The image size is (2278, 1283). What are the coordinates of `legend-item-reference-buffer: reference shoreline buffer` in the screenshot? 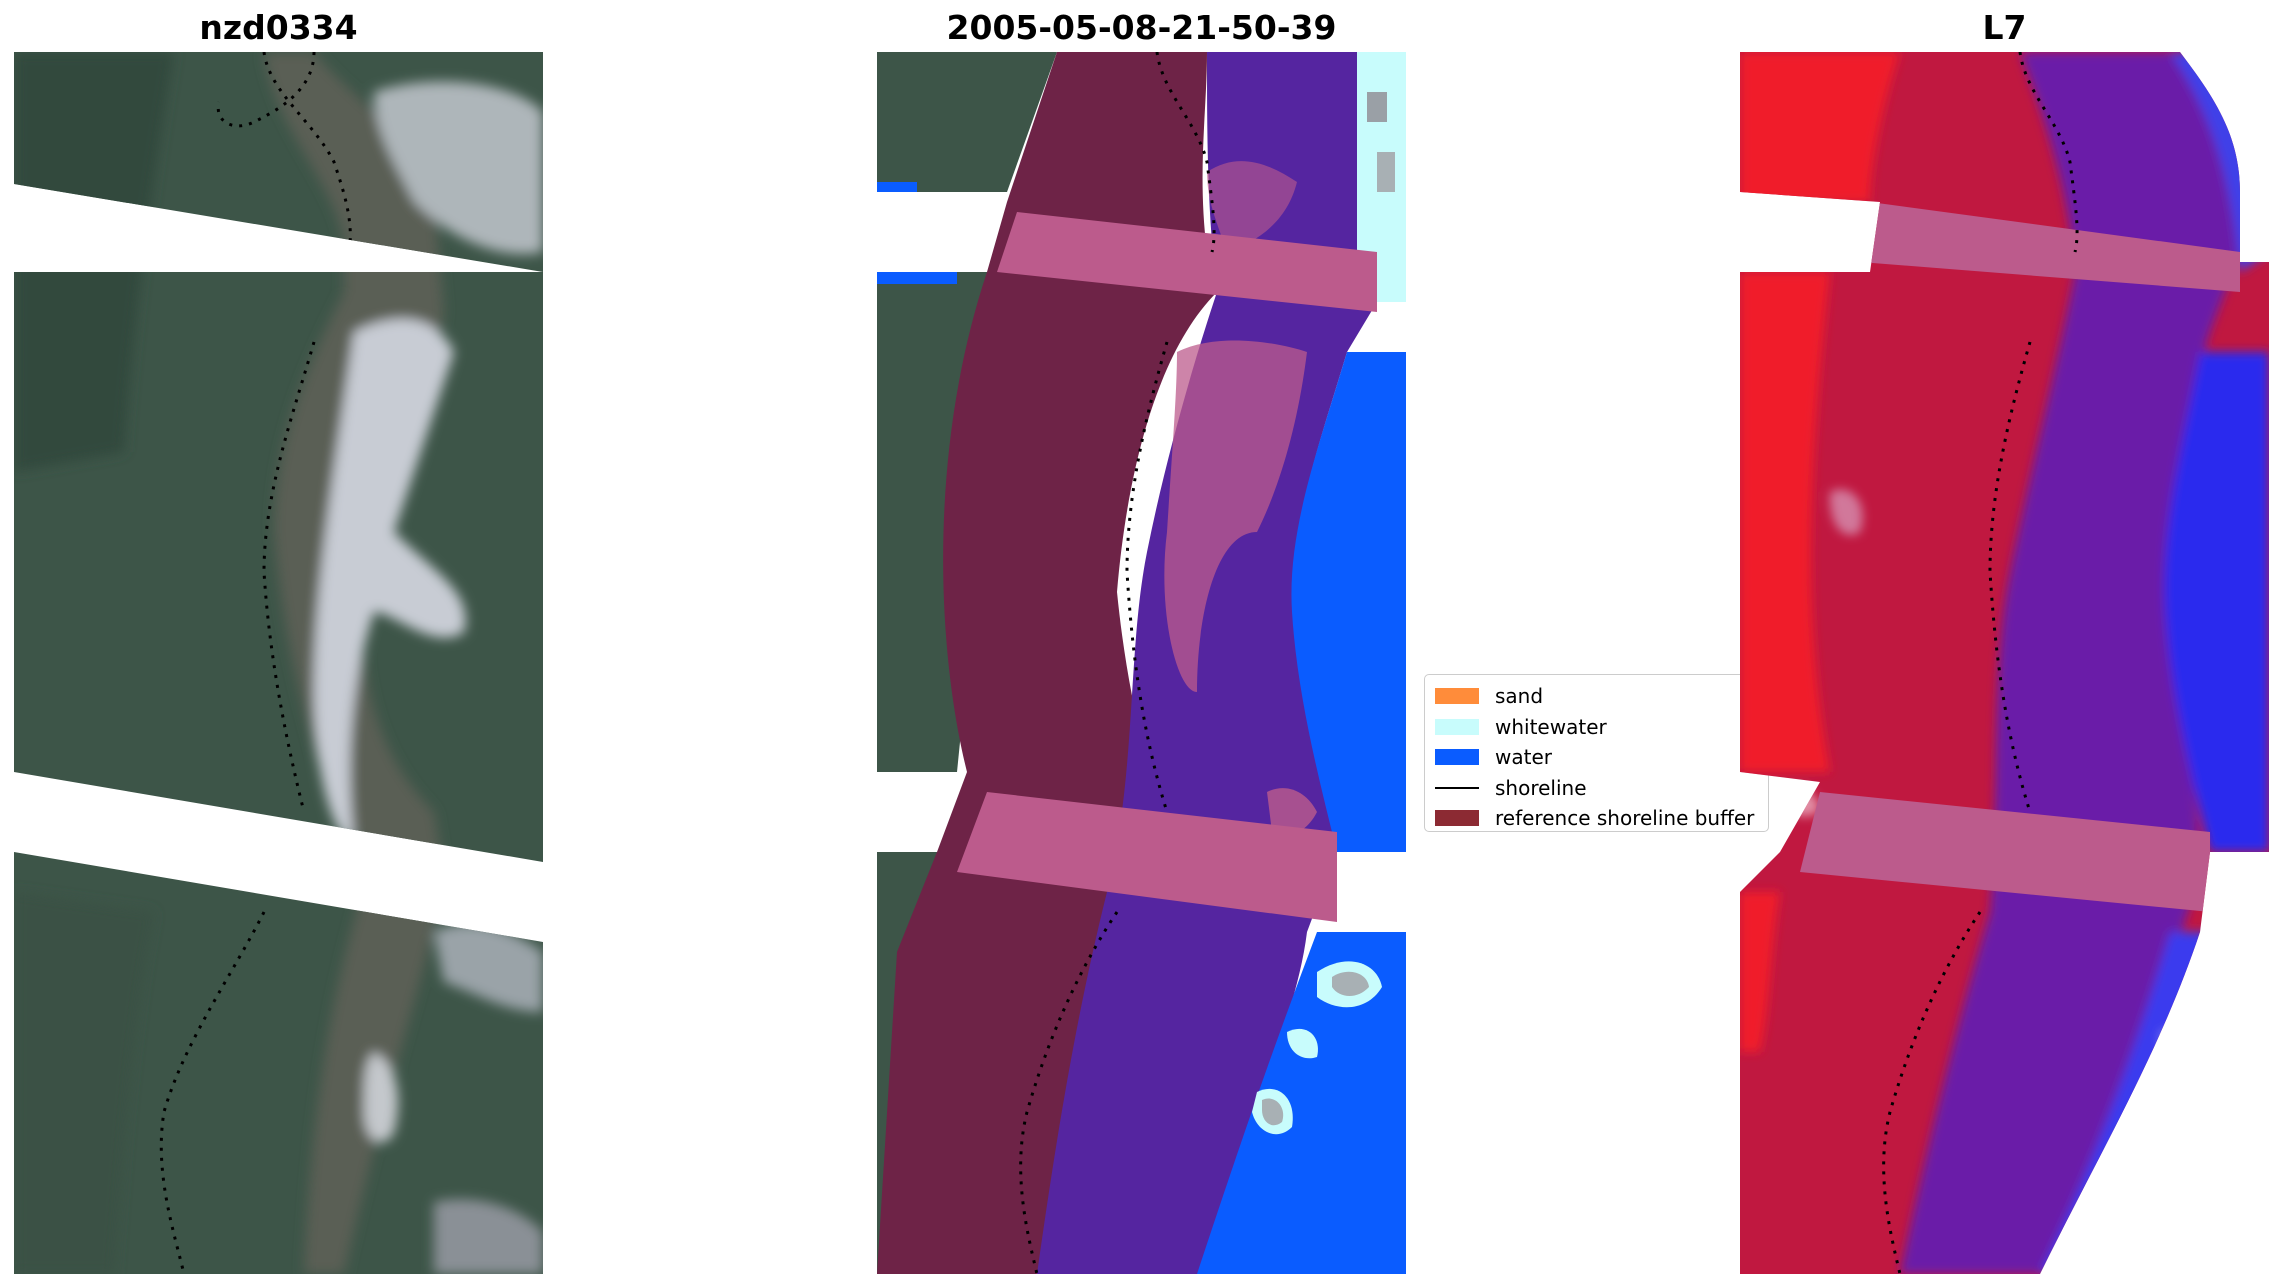 It's located at (1596, 818).